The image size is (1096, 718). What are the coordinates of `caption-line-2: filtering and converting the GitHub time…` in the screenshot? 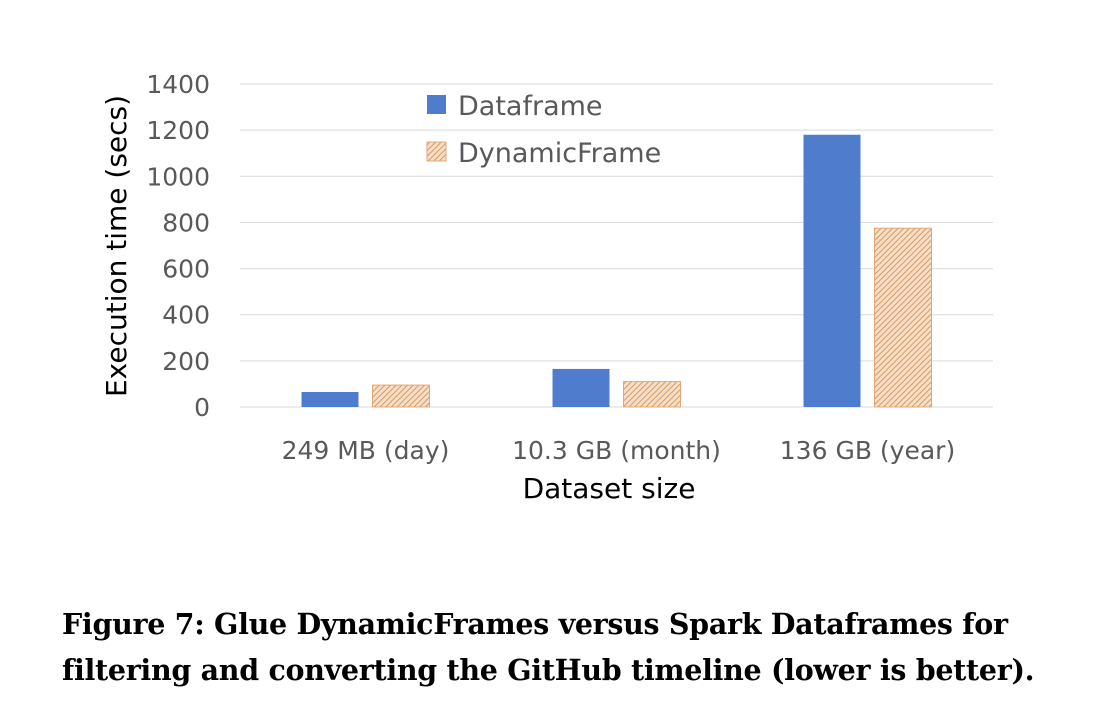 It's located at (548, 670).